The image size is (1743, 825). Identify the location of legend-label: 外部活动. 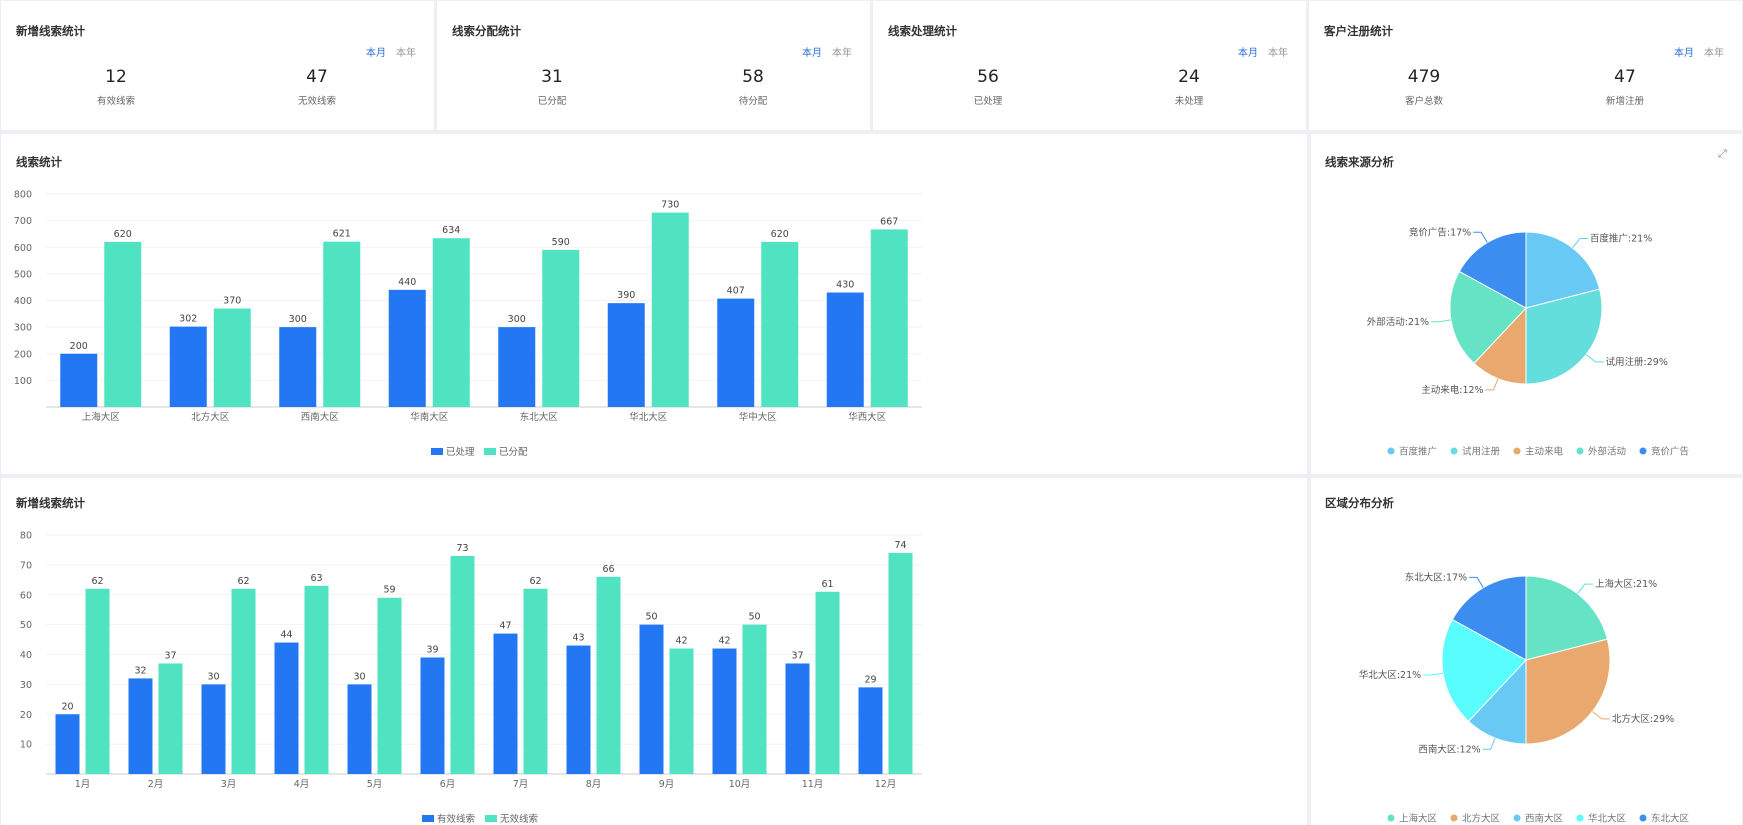
(1607, 452).